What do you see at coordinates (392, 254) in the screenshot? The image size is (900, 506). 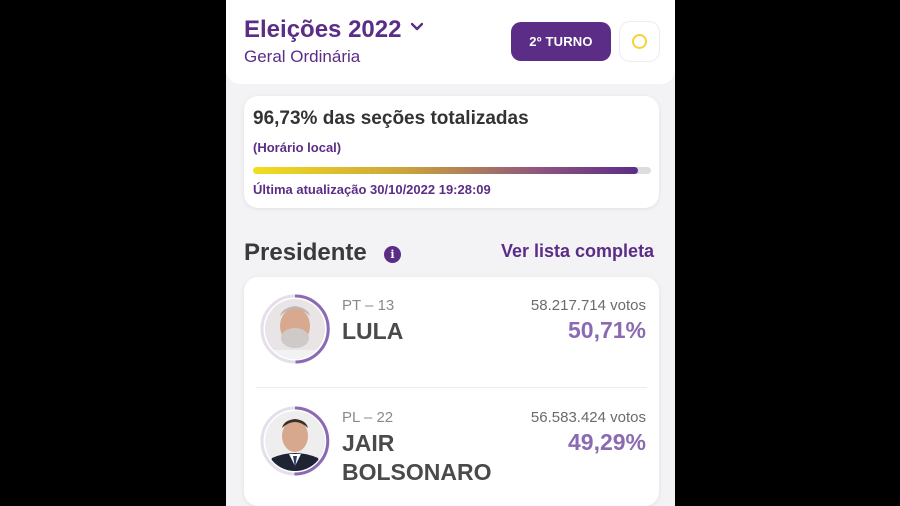 I see `info-icon: i` at bounding box center [392, 254].